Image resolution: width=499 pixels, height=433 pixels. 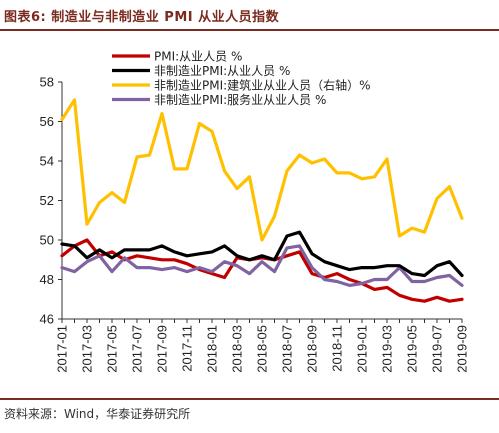 I want to click on x-tick-label: 2017-05, so click(x=112, y=349).